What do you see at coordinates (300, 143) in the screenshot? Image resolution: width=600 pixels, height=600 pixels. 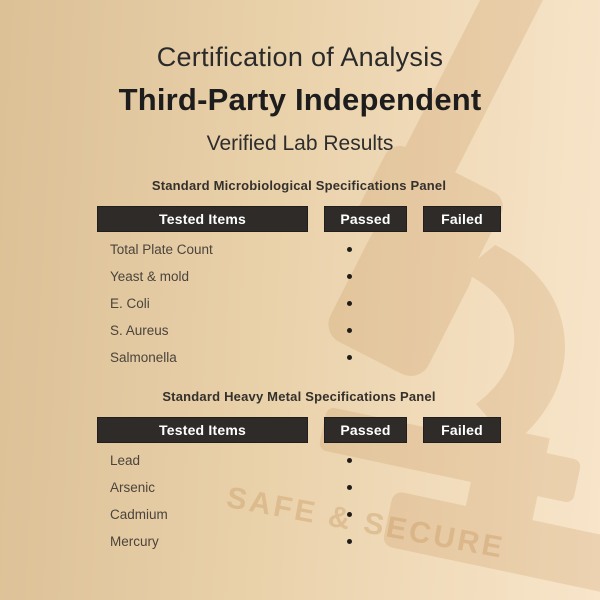 I see `page-tagline: Verified Lab Results` at bounding box center [300, 143].